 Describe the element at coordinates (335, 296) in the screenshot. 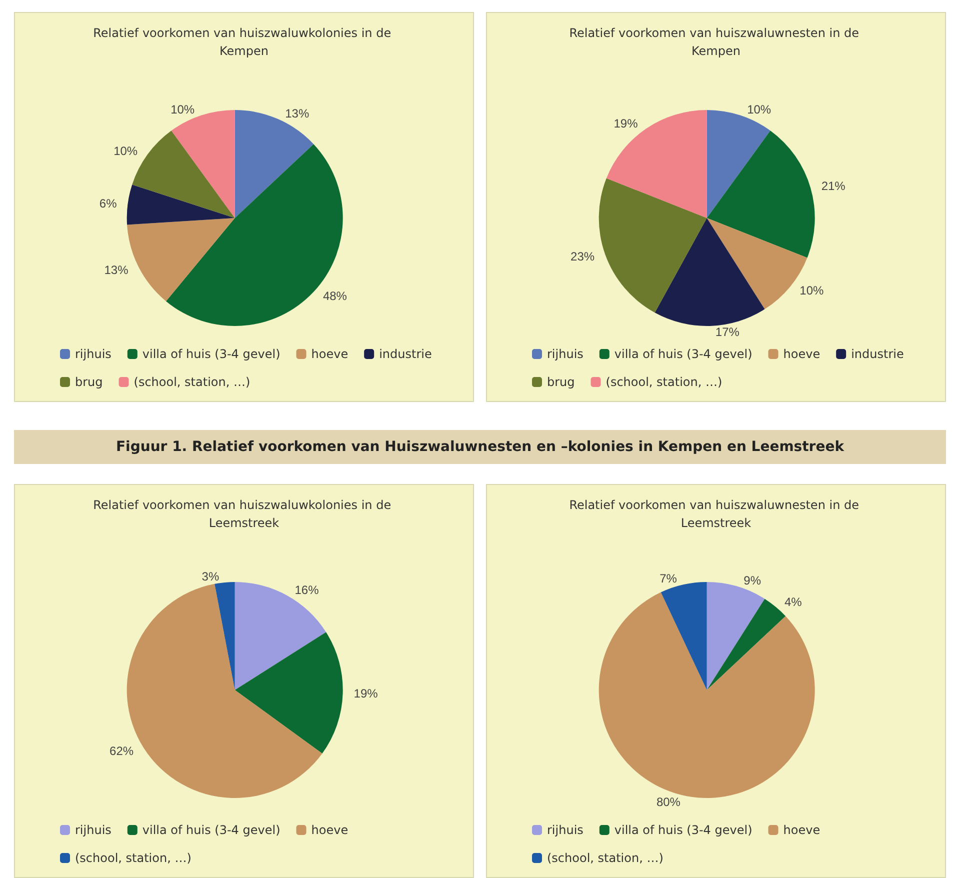

I see `data-label: 48%` at that location.